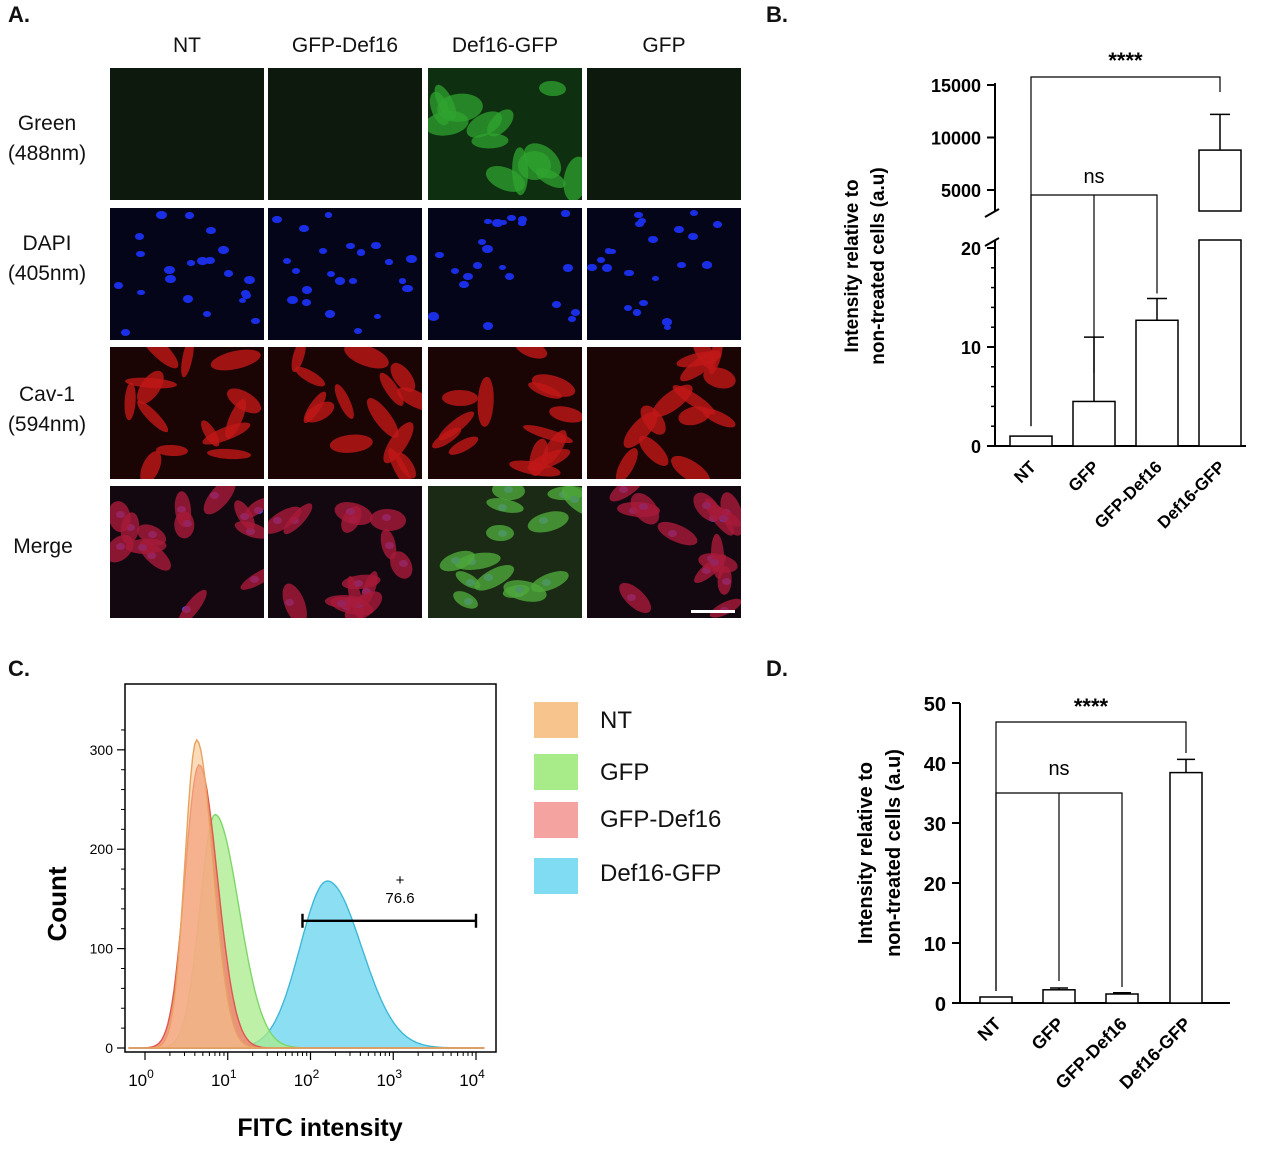  What do you see at coordinates (102, 849) in the screenshot?
I see `y-tick-label: 200` at bounding box center [102, 849].